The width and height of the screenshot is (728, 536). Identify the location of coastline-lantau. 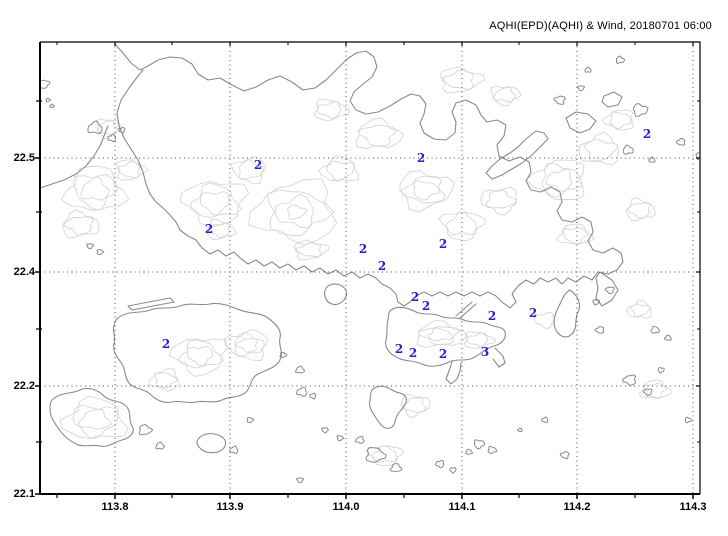
(197, 353).